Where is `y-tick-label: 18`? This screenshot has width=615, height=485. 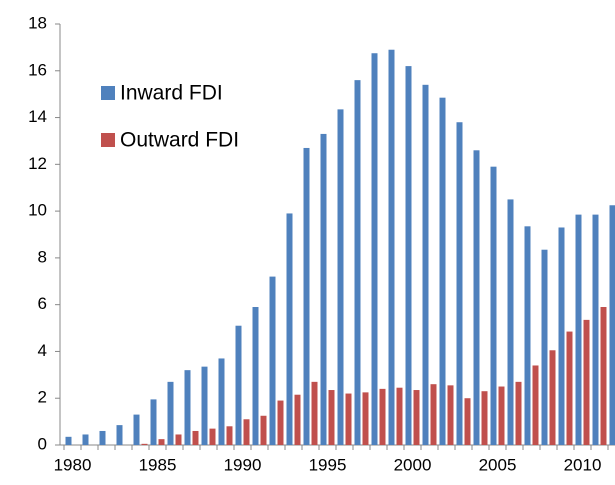
y-tick-label: 18 is located at coordinates (37, 22).